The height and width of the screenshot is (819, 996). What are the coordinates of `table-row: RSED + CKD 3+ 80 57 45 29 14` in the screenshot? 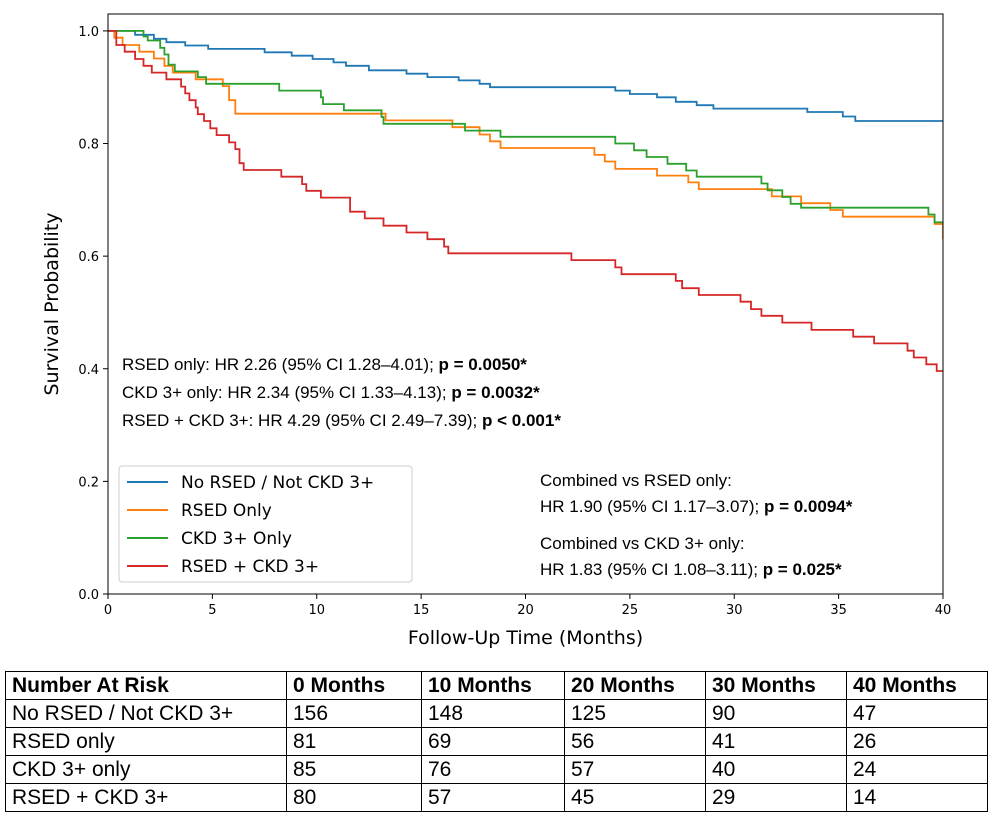 It's located at (496, 797).